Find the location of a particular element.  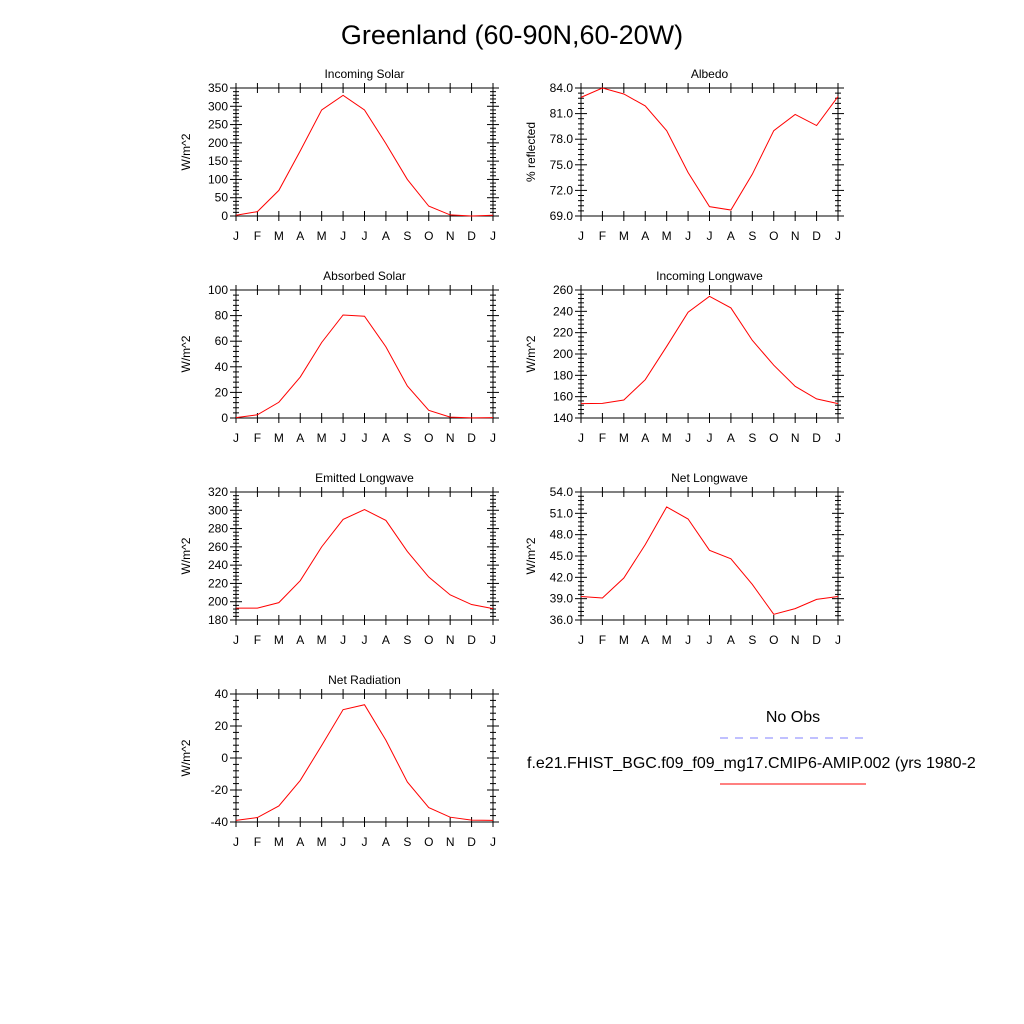

panel-title: Emitted Longwave is located at coordinates (364, 478).